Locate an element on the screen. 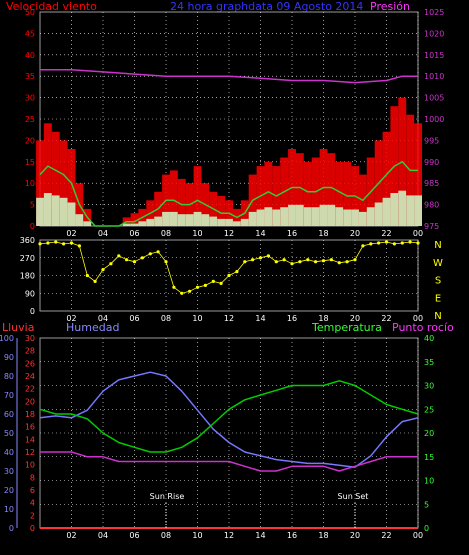 Image resolution: width=469 pixels, height=555 pixels. direction-tick: 270 is located at coordinates (27, 258).